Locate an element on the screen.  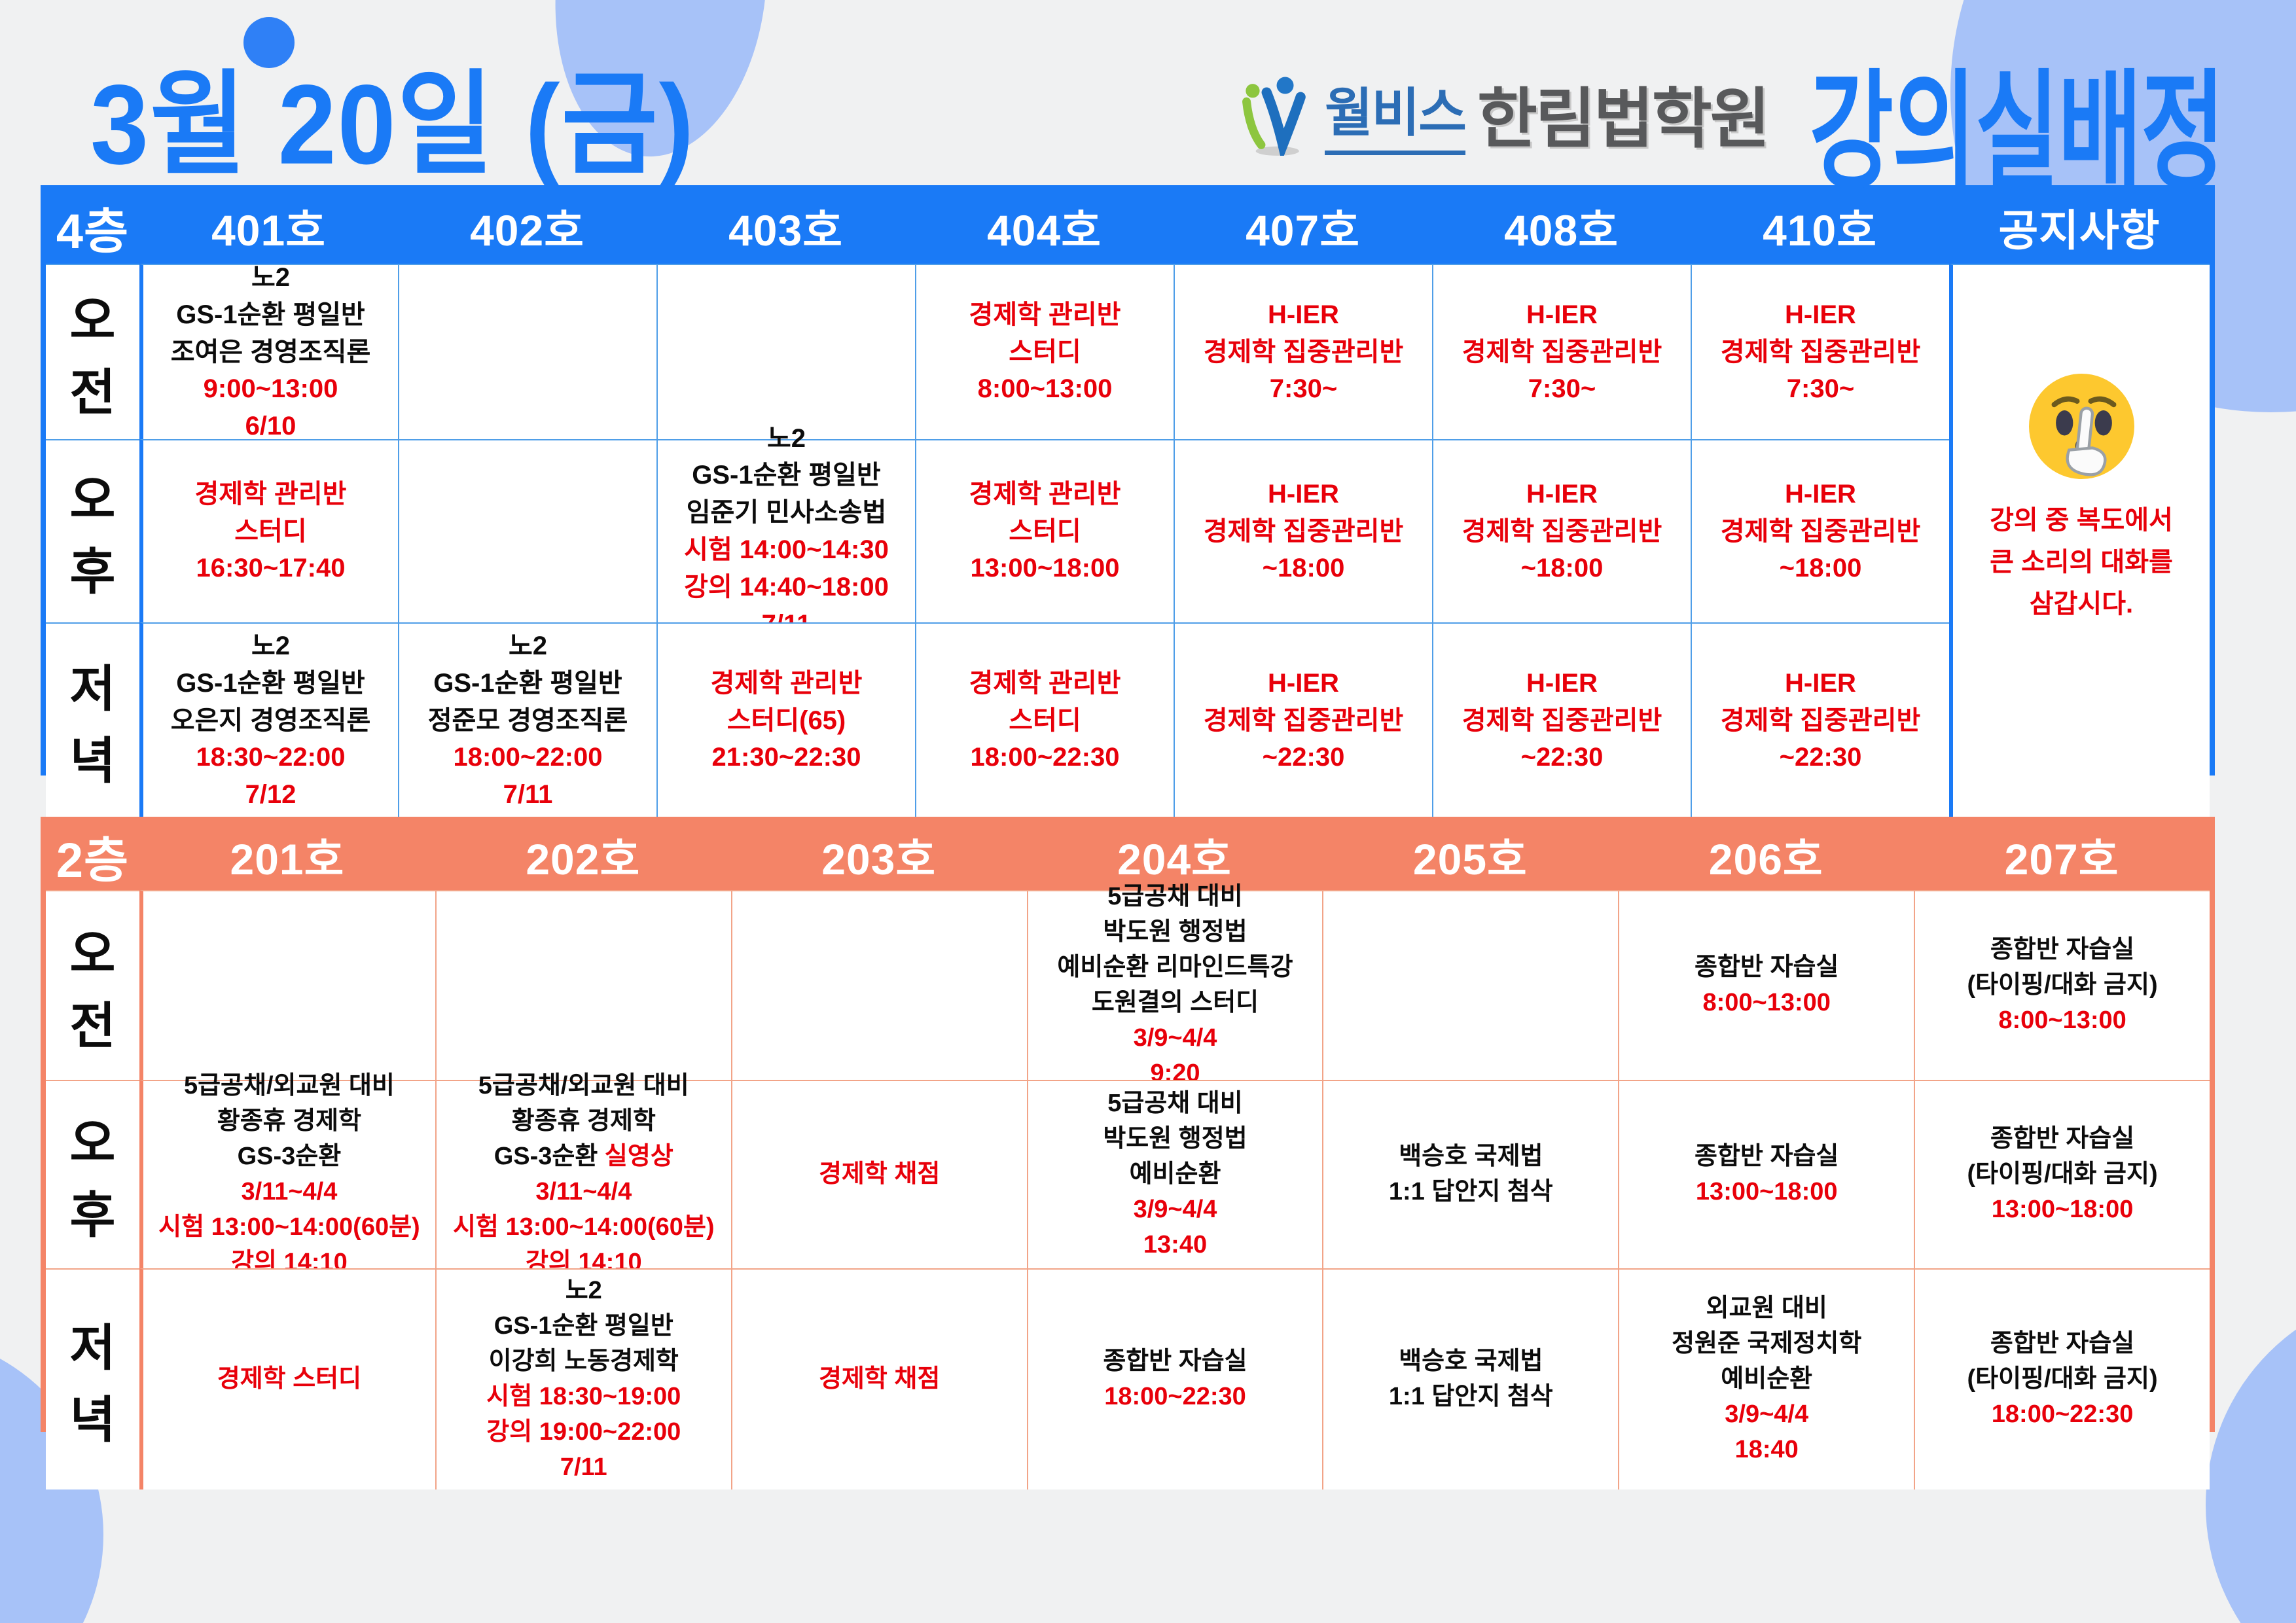
schedule-cell: 종합반 자습실 (타이핑/대화 금지) 8:00~13:00 is located at coordinates (2062, 985).